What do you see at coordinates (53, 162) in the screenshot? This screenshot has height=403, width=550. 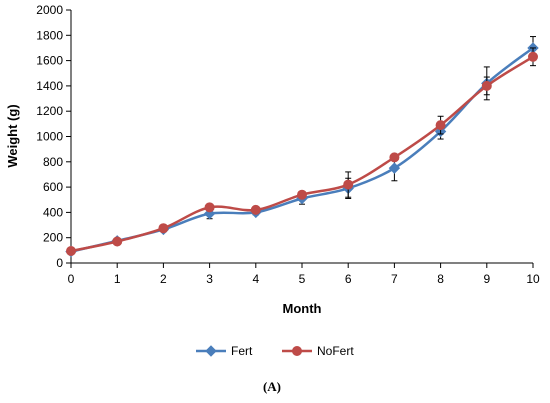 I see `y-tick-label: 800` at bounding box center [53, 162].